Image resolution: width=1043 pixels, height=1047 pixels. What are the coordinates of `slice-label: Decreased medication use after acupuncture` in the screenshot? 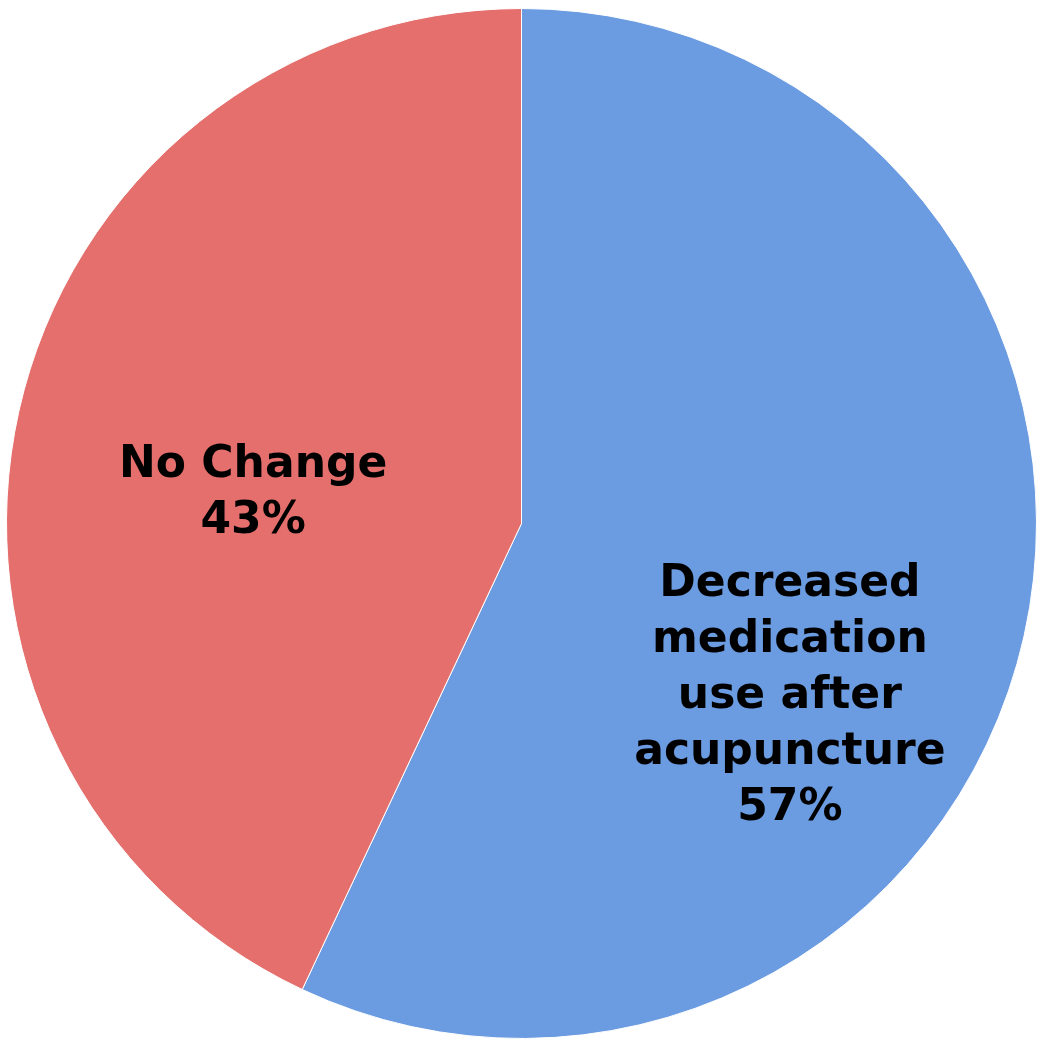 It's located at (790, 665).